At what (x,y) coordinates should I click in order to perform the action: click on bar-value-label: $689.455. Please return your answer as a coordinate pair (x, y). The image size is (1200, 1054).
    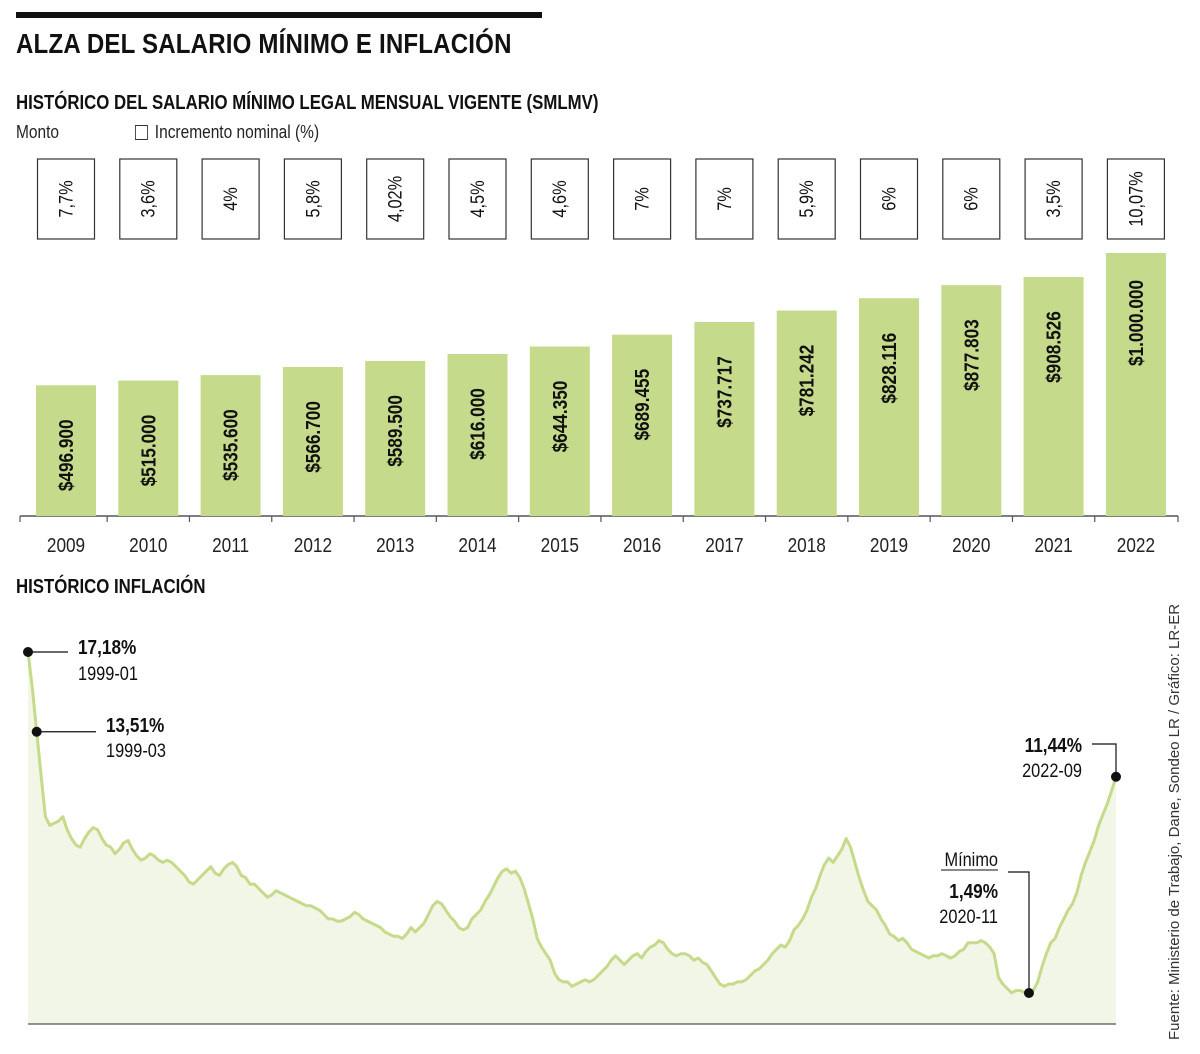
    Looking at the image, I should click on (642, 405).